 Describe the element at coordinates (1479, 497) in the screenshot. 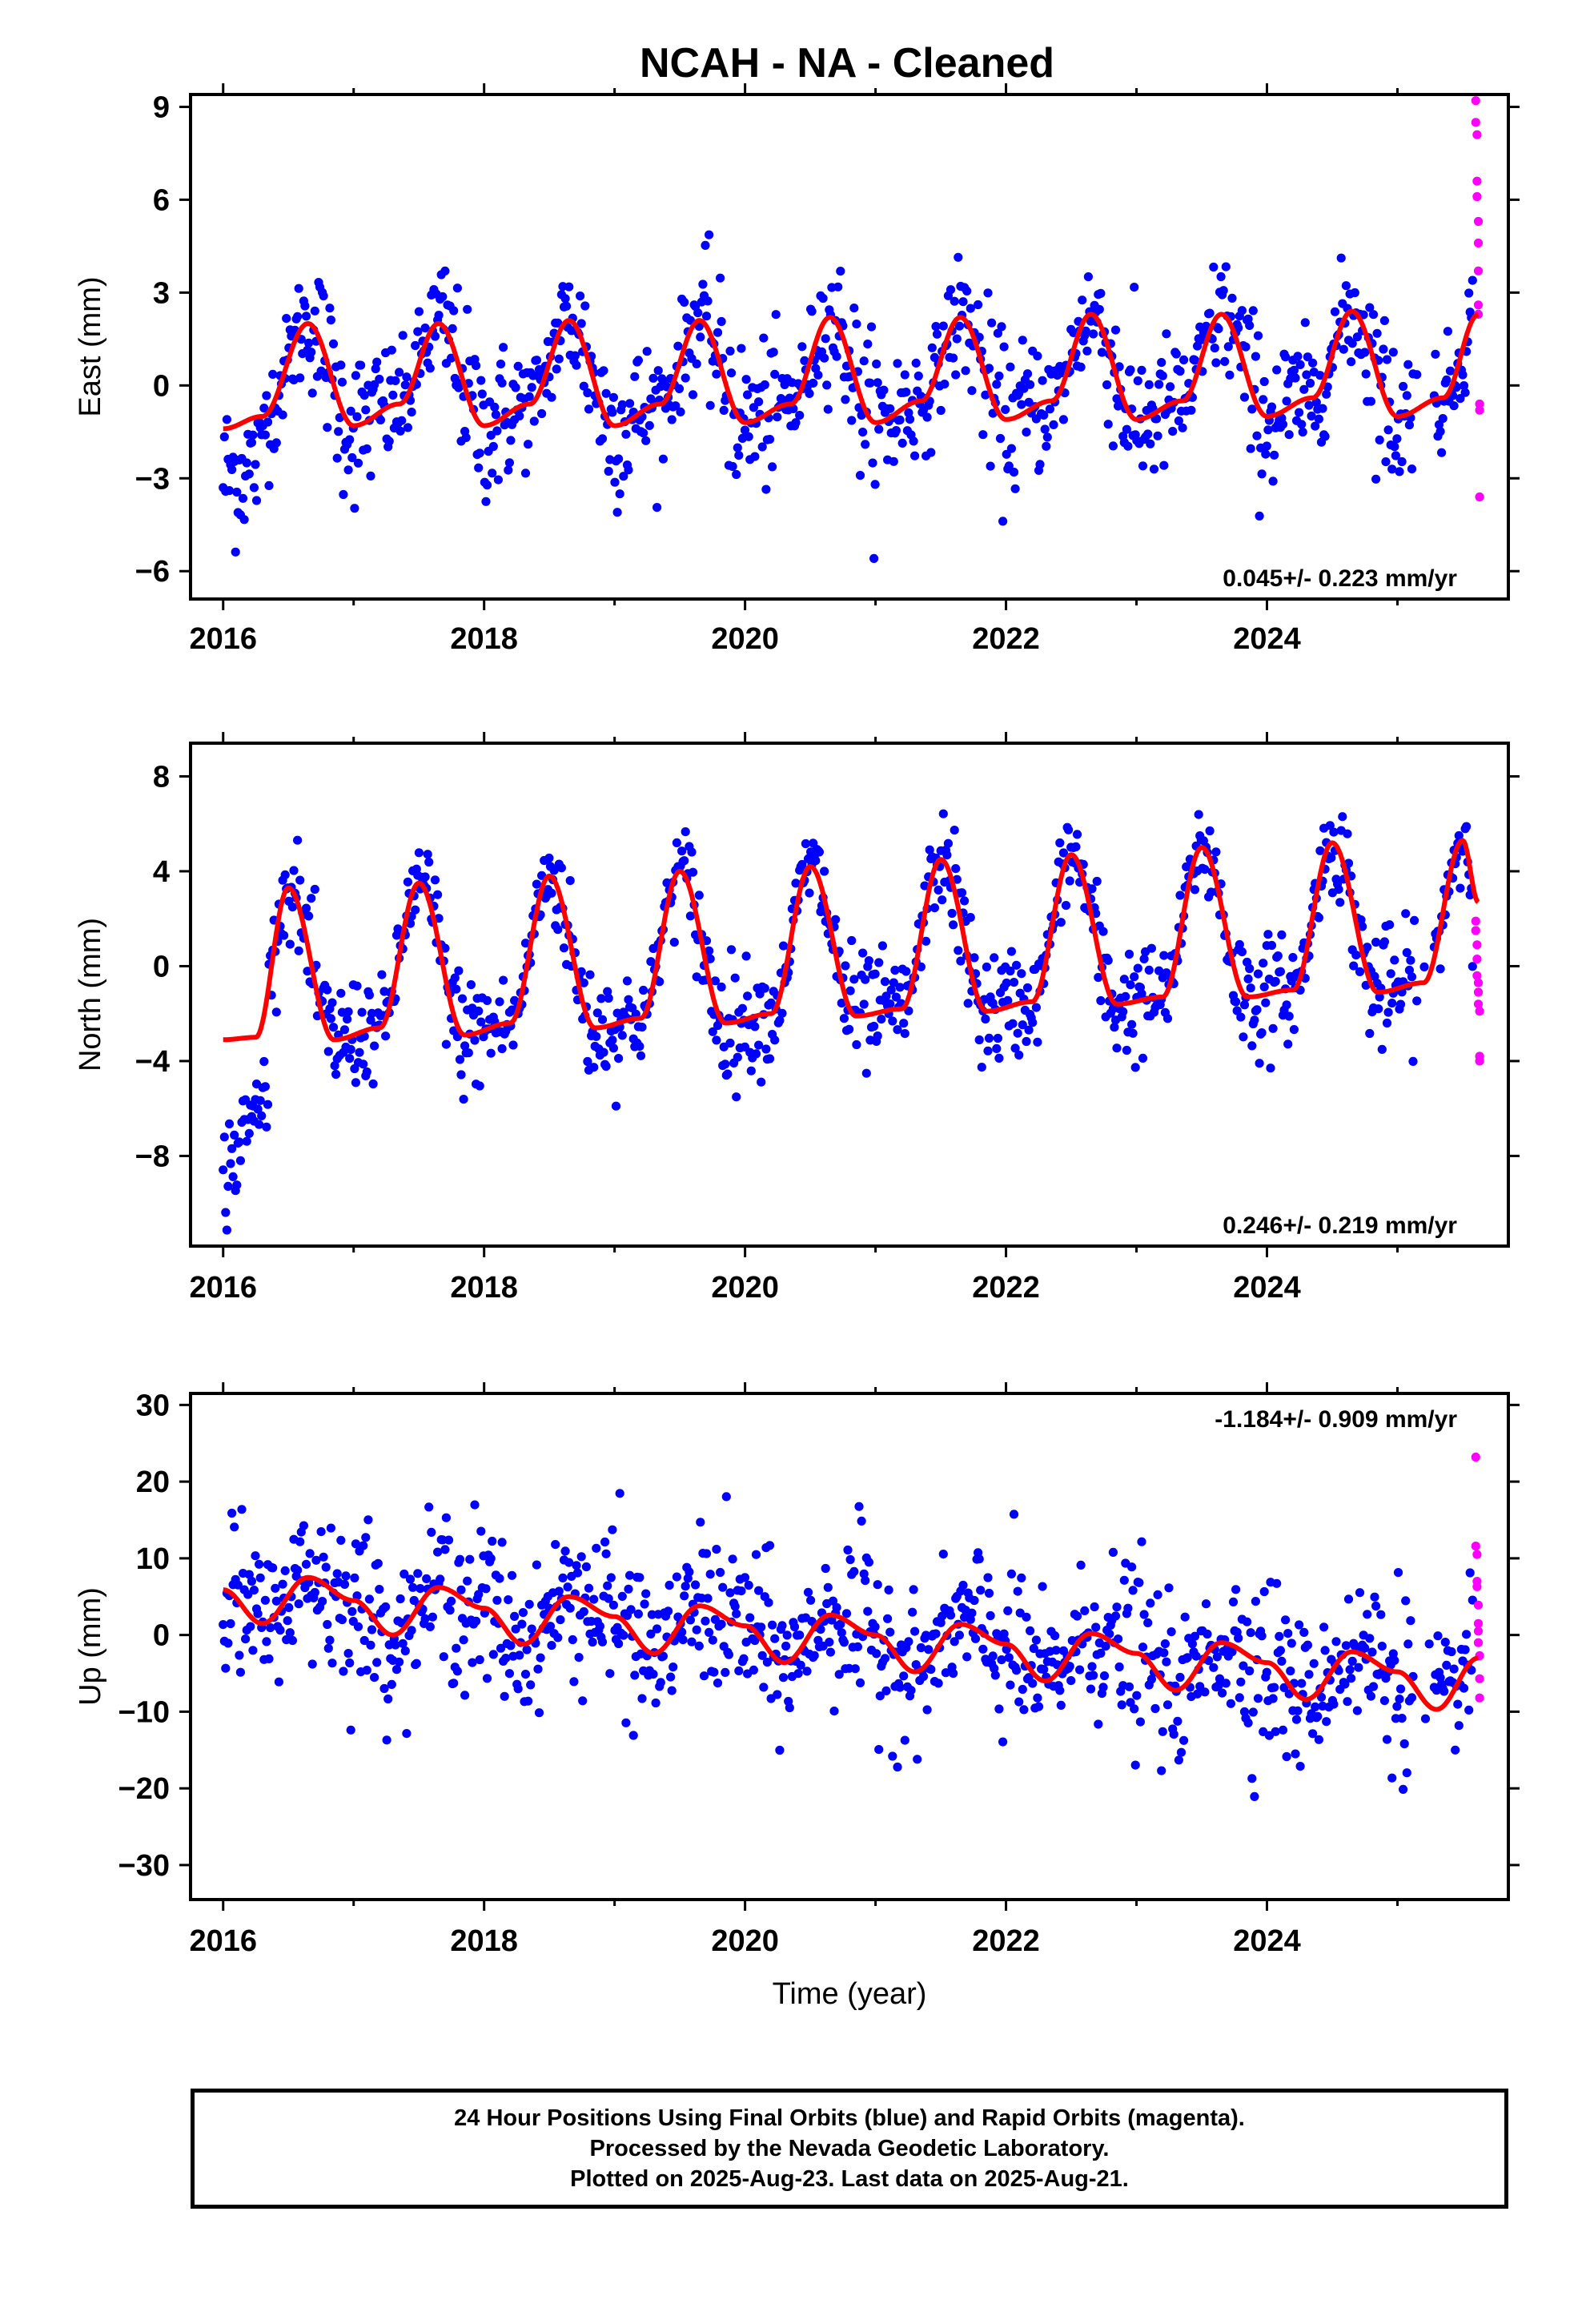

I see `east-rapid-point` at that location.